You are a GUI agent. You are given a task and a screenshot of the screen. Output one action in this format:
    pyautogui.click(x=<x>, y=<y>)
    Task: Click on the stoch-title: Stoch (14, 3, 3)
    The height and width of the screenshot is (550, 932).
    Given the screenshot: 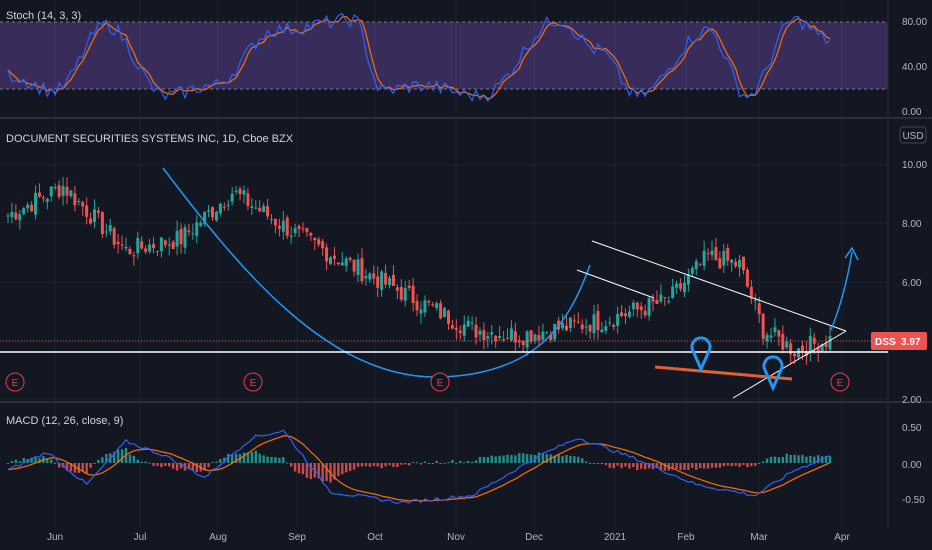 What is the action you would take?
    pyautogui.click(x=43, y=16)
    